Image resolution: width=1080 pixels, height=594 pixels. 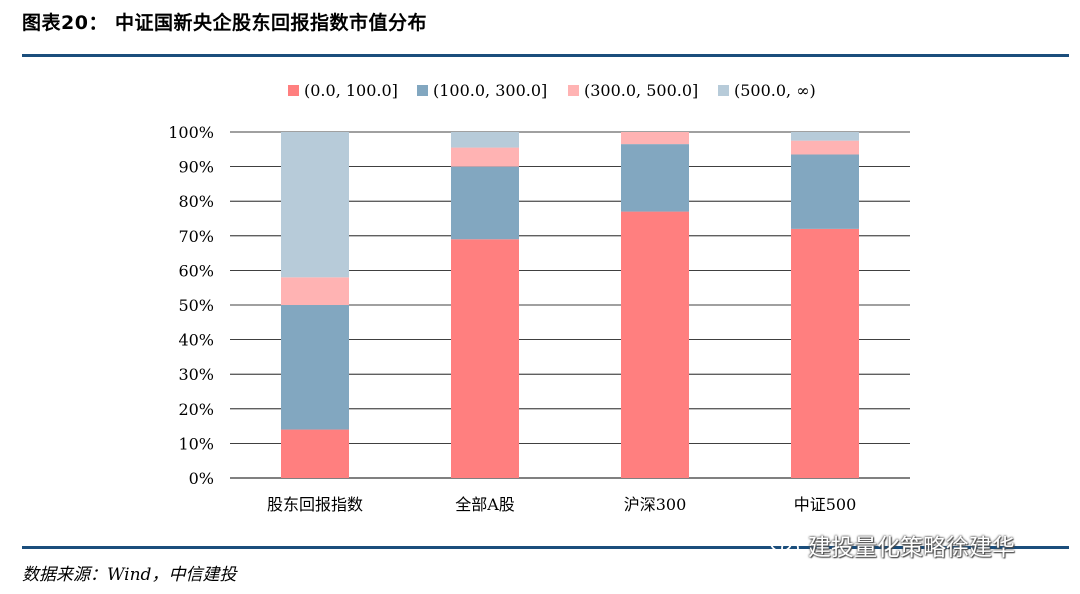 What do you see at coordinates (545, 547) in the screenshot?
I see `bottom-rule` at bounding box center [545, 547].